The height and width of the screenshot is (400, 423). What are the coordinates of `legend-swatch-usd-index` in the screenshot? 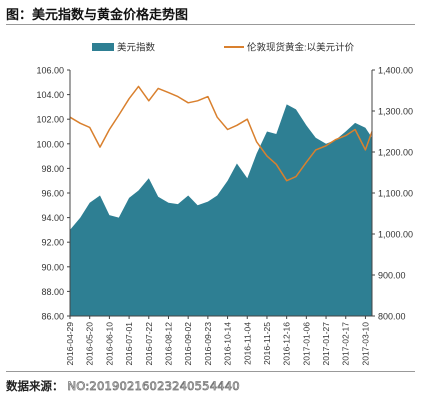 It's located at (103, 47).